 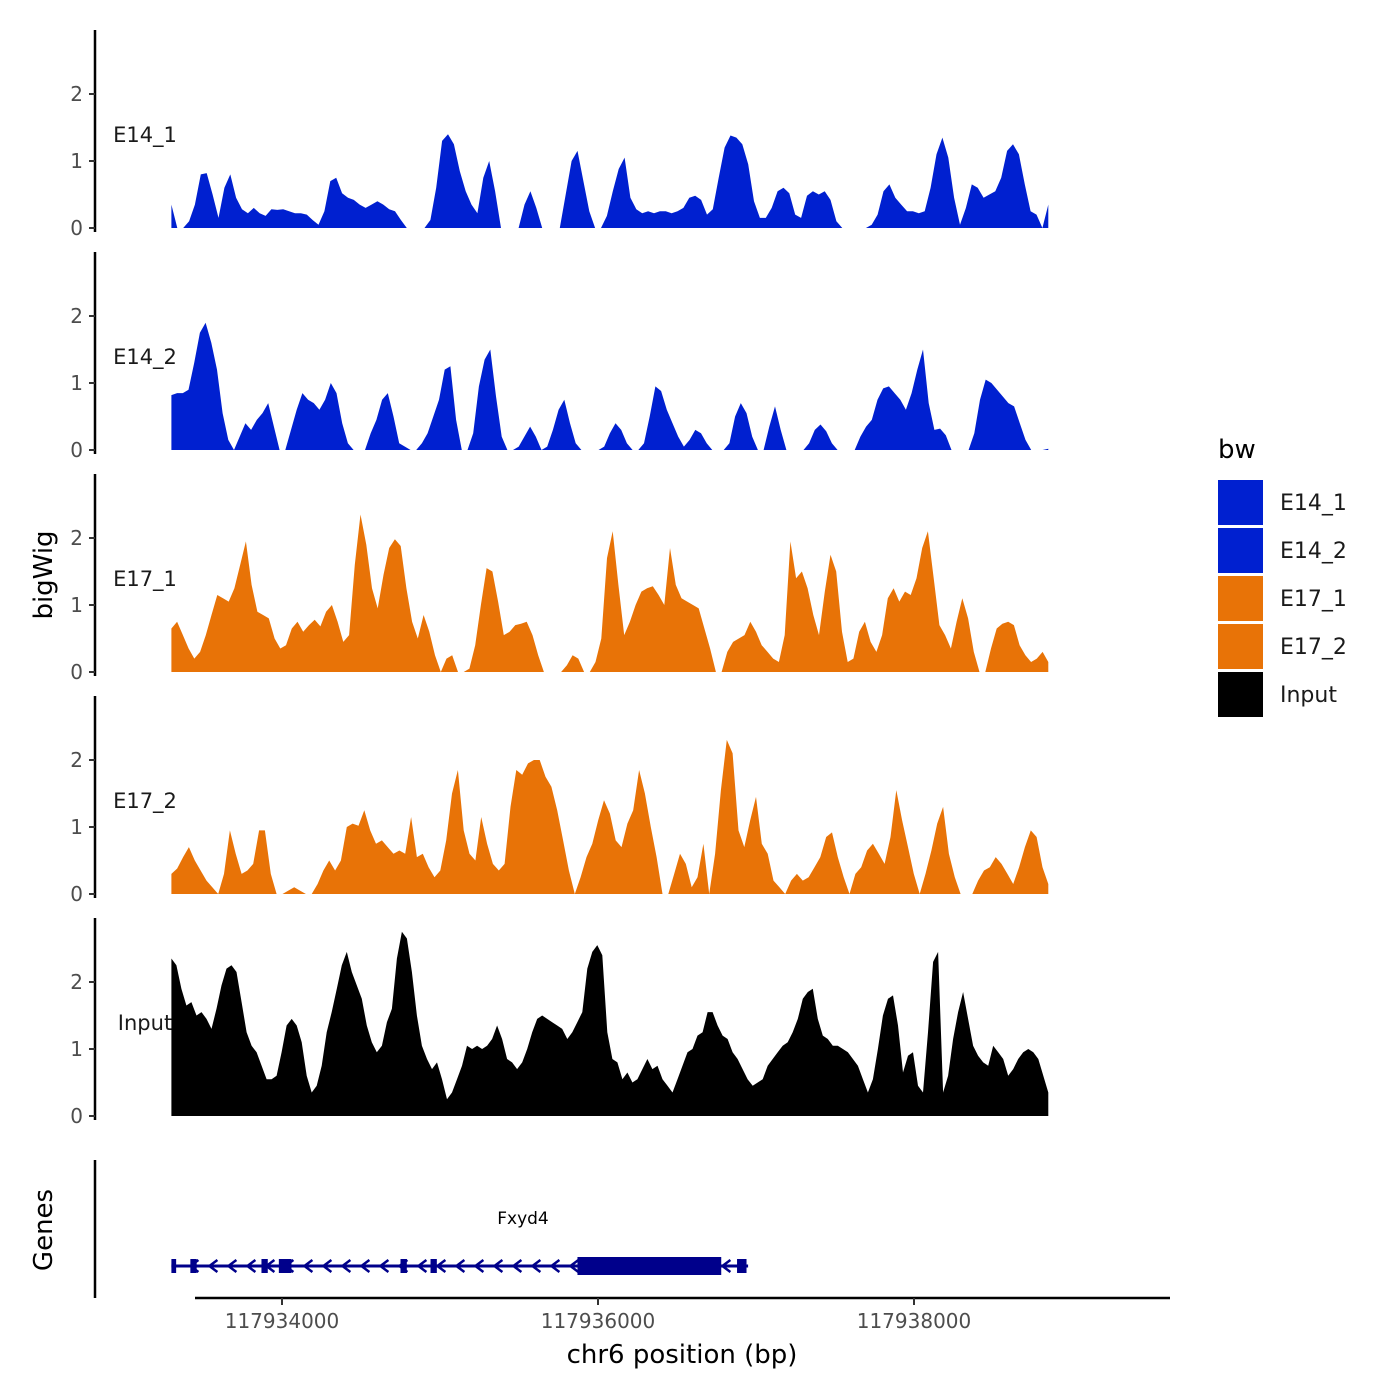 I want to click on legend-title: bw, so click(x=1237, y=450).